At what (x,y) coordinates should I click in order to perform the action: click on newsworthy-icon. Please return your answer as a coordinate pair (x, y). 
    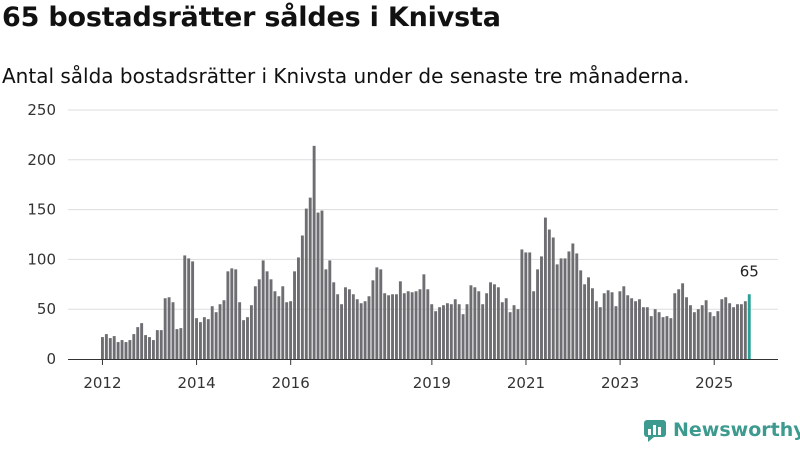
    Looking at the image, I should click on (655, 431).